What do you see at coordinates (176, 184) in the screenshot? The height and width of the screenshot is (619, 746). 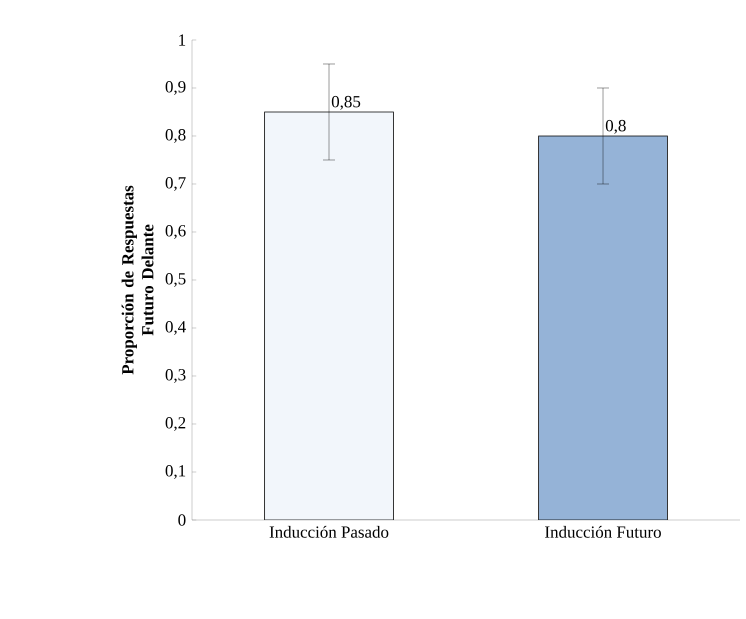 I see `y-tick-label: 0,7` at bounding box center [176, 184].